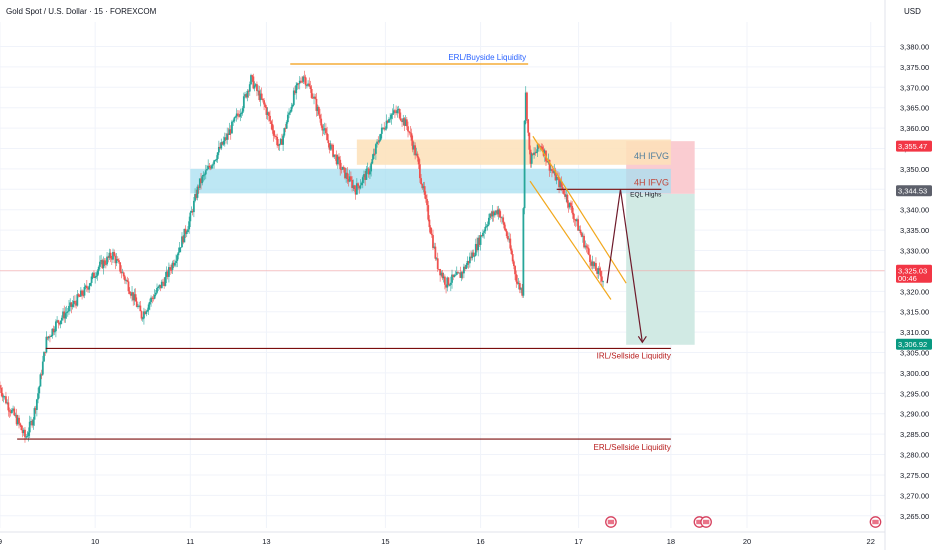  Describe the element at coordinates (914, 516) in the screenshot. I see `y-tick-label: 3,265.00` at that location.